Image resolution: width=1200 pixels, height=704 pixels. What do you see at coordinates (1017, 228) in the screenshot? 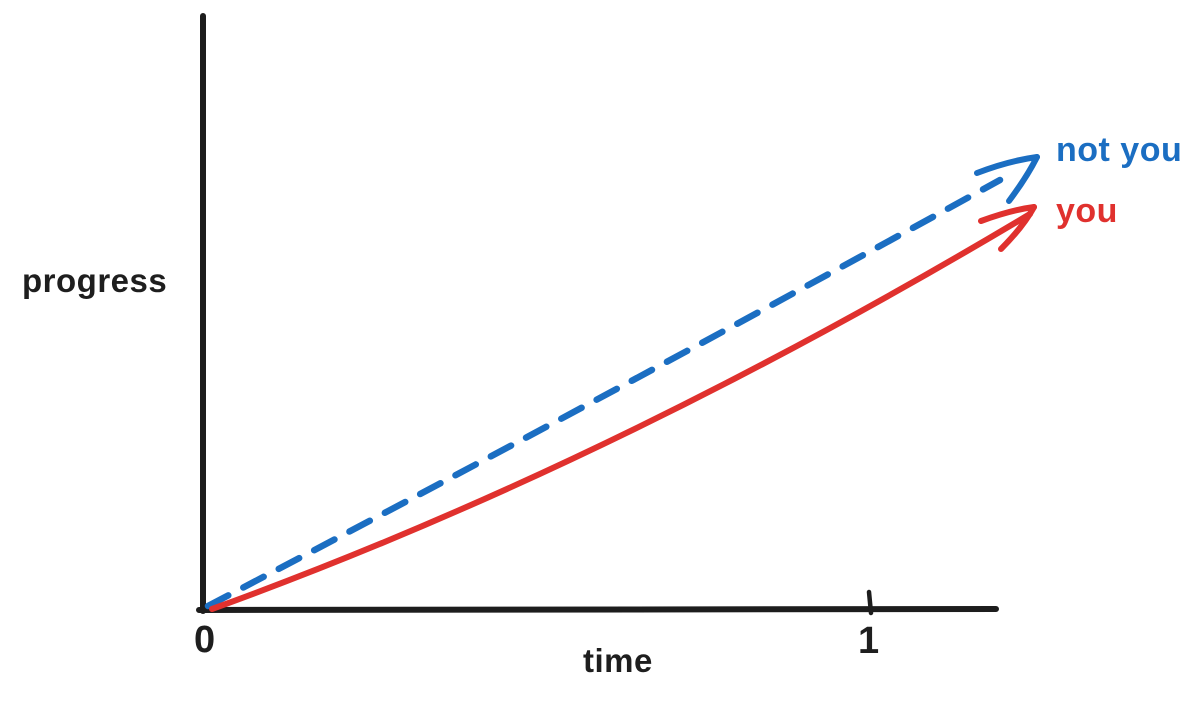
I see `you-arrowhead-bottom-barb` at bounding box center [1017, 228].